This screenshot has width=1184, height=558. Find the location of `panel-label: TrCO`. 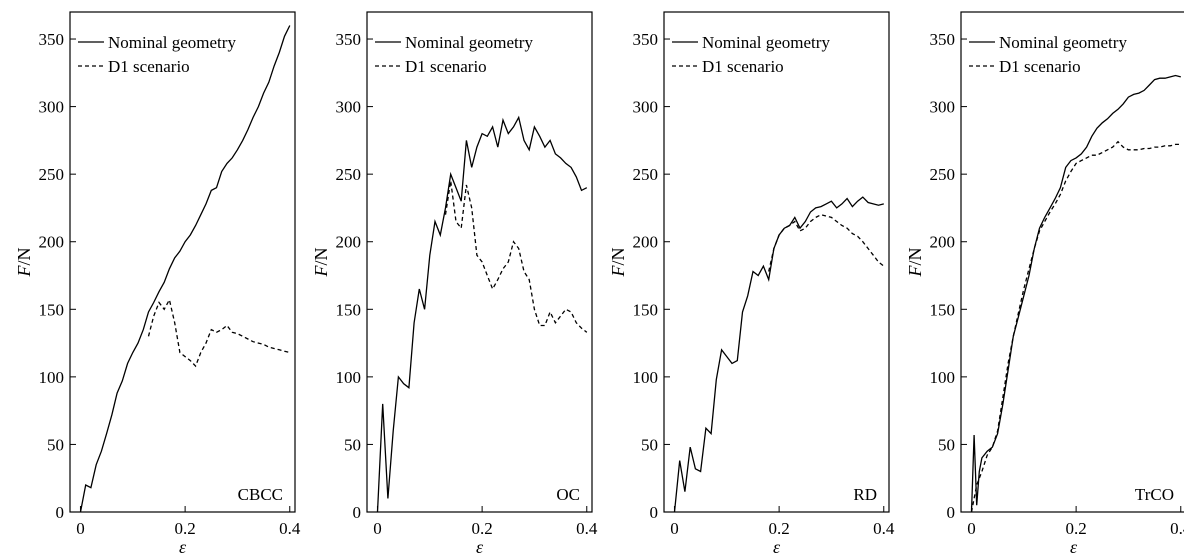

panel-label: TrCO is located at coordinates (1154, 494).